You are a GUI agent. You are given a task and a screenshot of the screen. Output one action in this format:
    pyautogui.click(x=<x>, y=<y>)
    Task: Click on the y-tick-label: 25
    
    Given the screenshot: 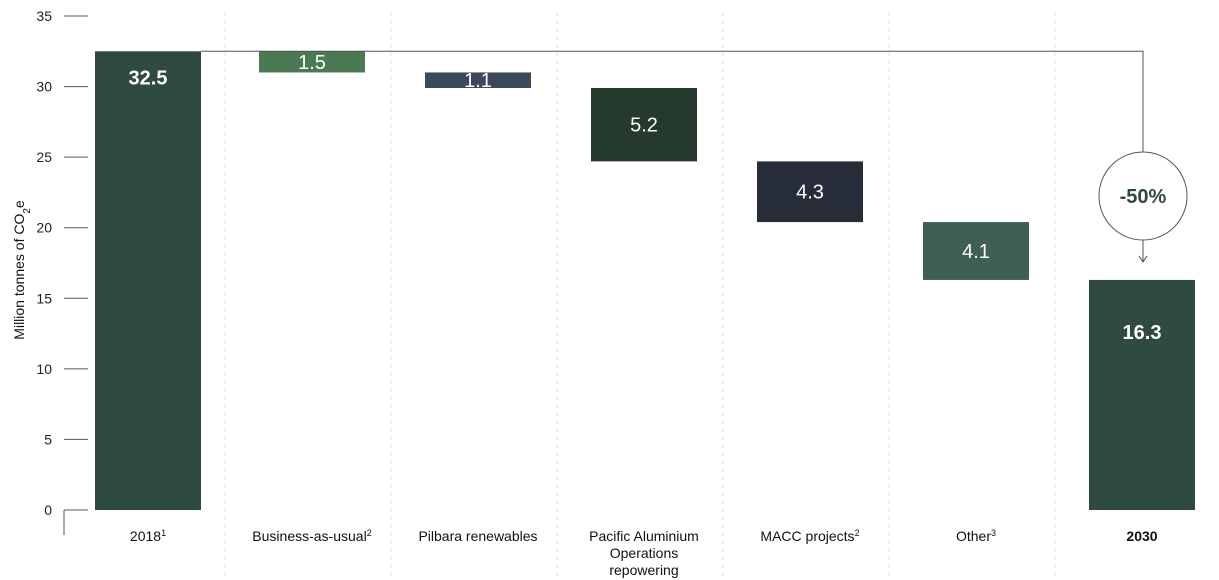 What is the action you would take?
    pyautogui.click(x=44, y=157)
    